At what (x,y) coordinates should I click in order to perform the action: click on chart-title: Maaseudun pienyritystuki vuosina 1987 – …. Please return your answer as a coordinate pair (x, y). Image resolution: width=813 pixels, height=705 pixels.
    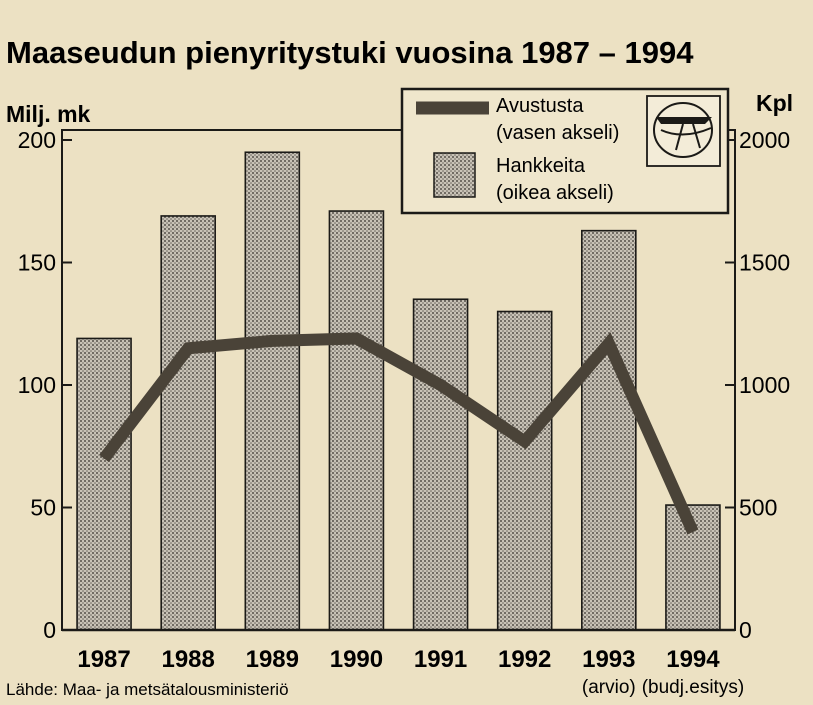
    Looking at the image, I should click on (350, 52).